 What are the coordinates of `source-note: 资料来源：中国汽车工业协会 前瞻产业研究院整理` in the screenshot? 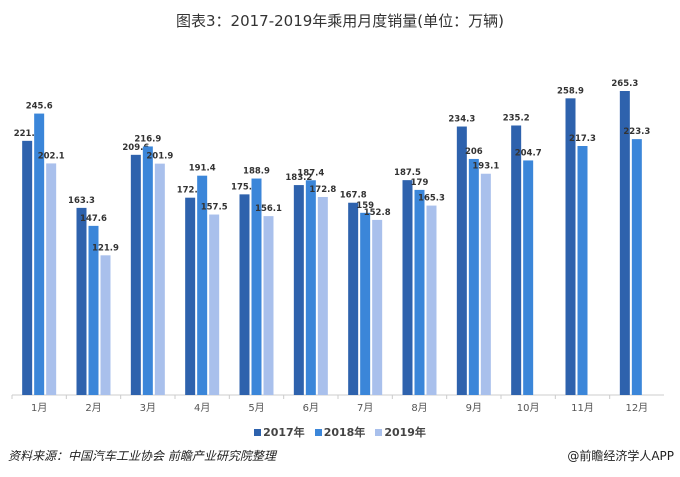 It's located at (142, 456).